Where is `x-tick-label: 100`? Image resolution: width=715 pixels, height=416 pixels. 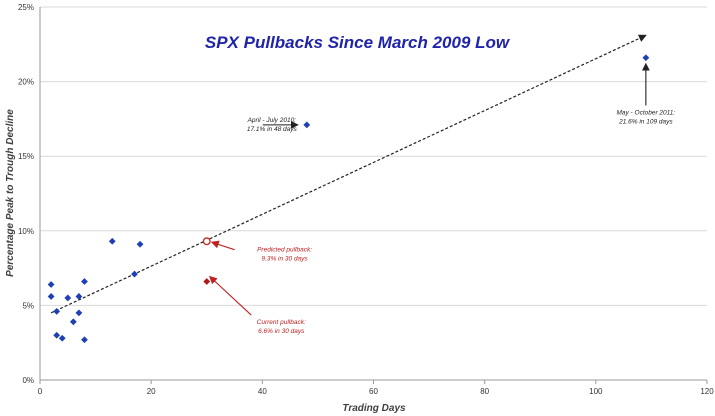
x-tick-label: 100 is located at coordinates (596, 391).